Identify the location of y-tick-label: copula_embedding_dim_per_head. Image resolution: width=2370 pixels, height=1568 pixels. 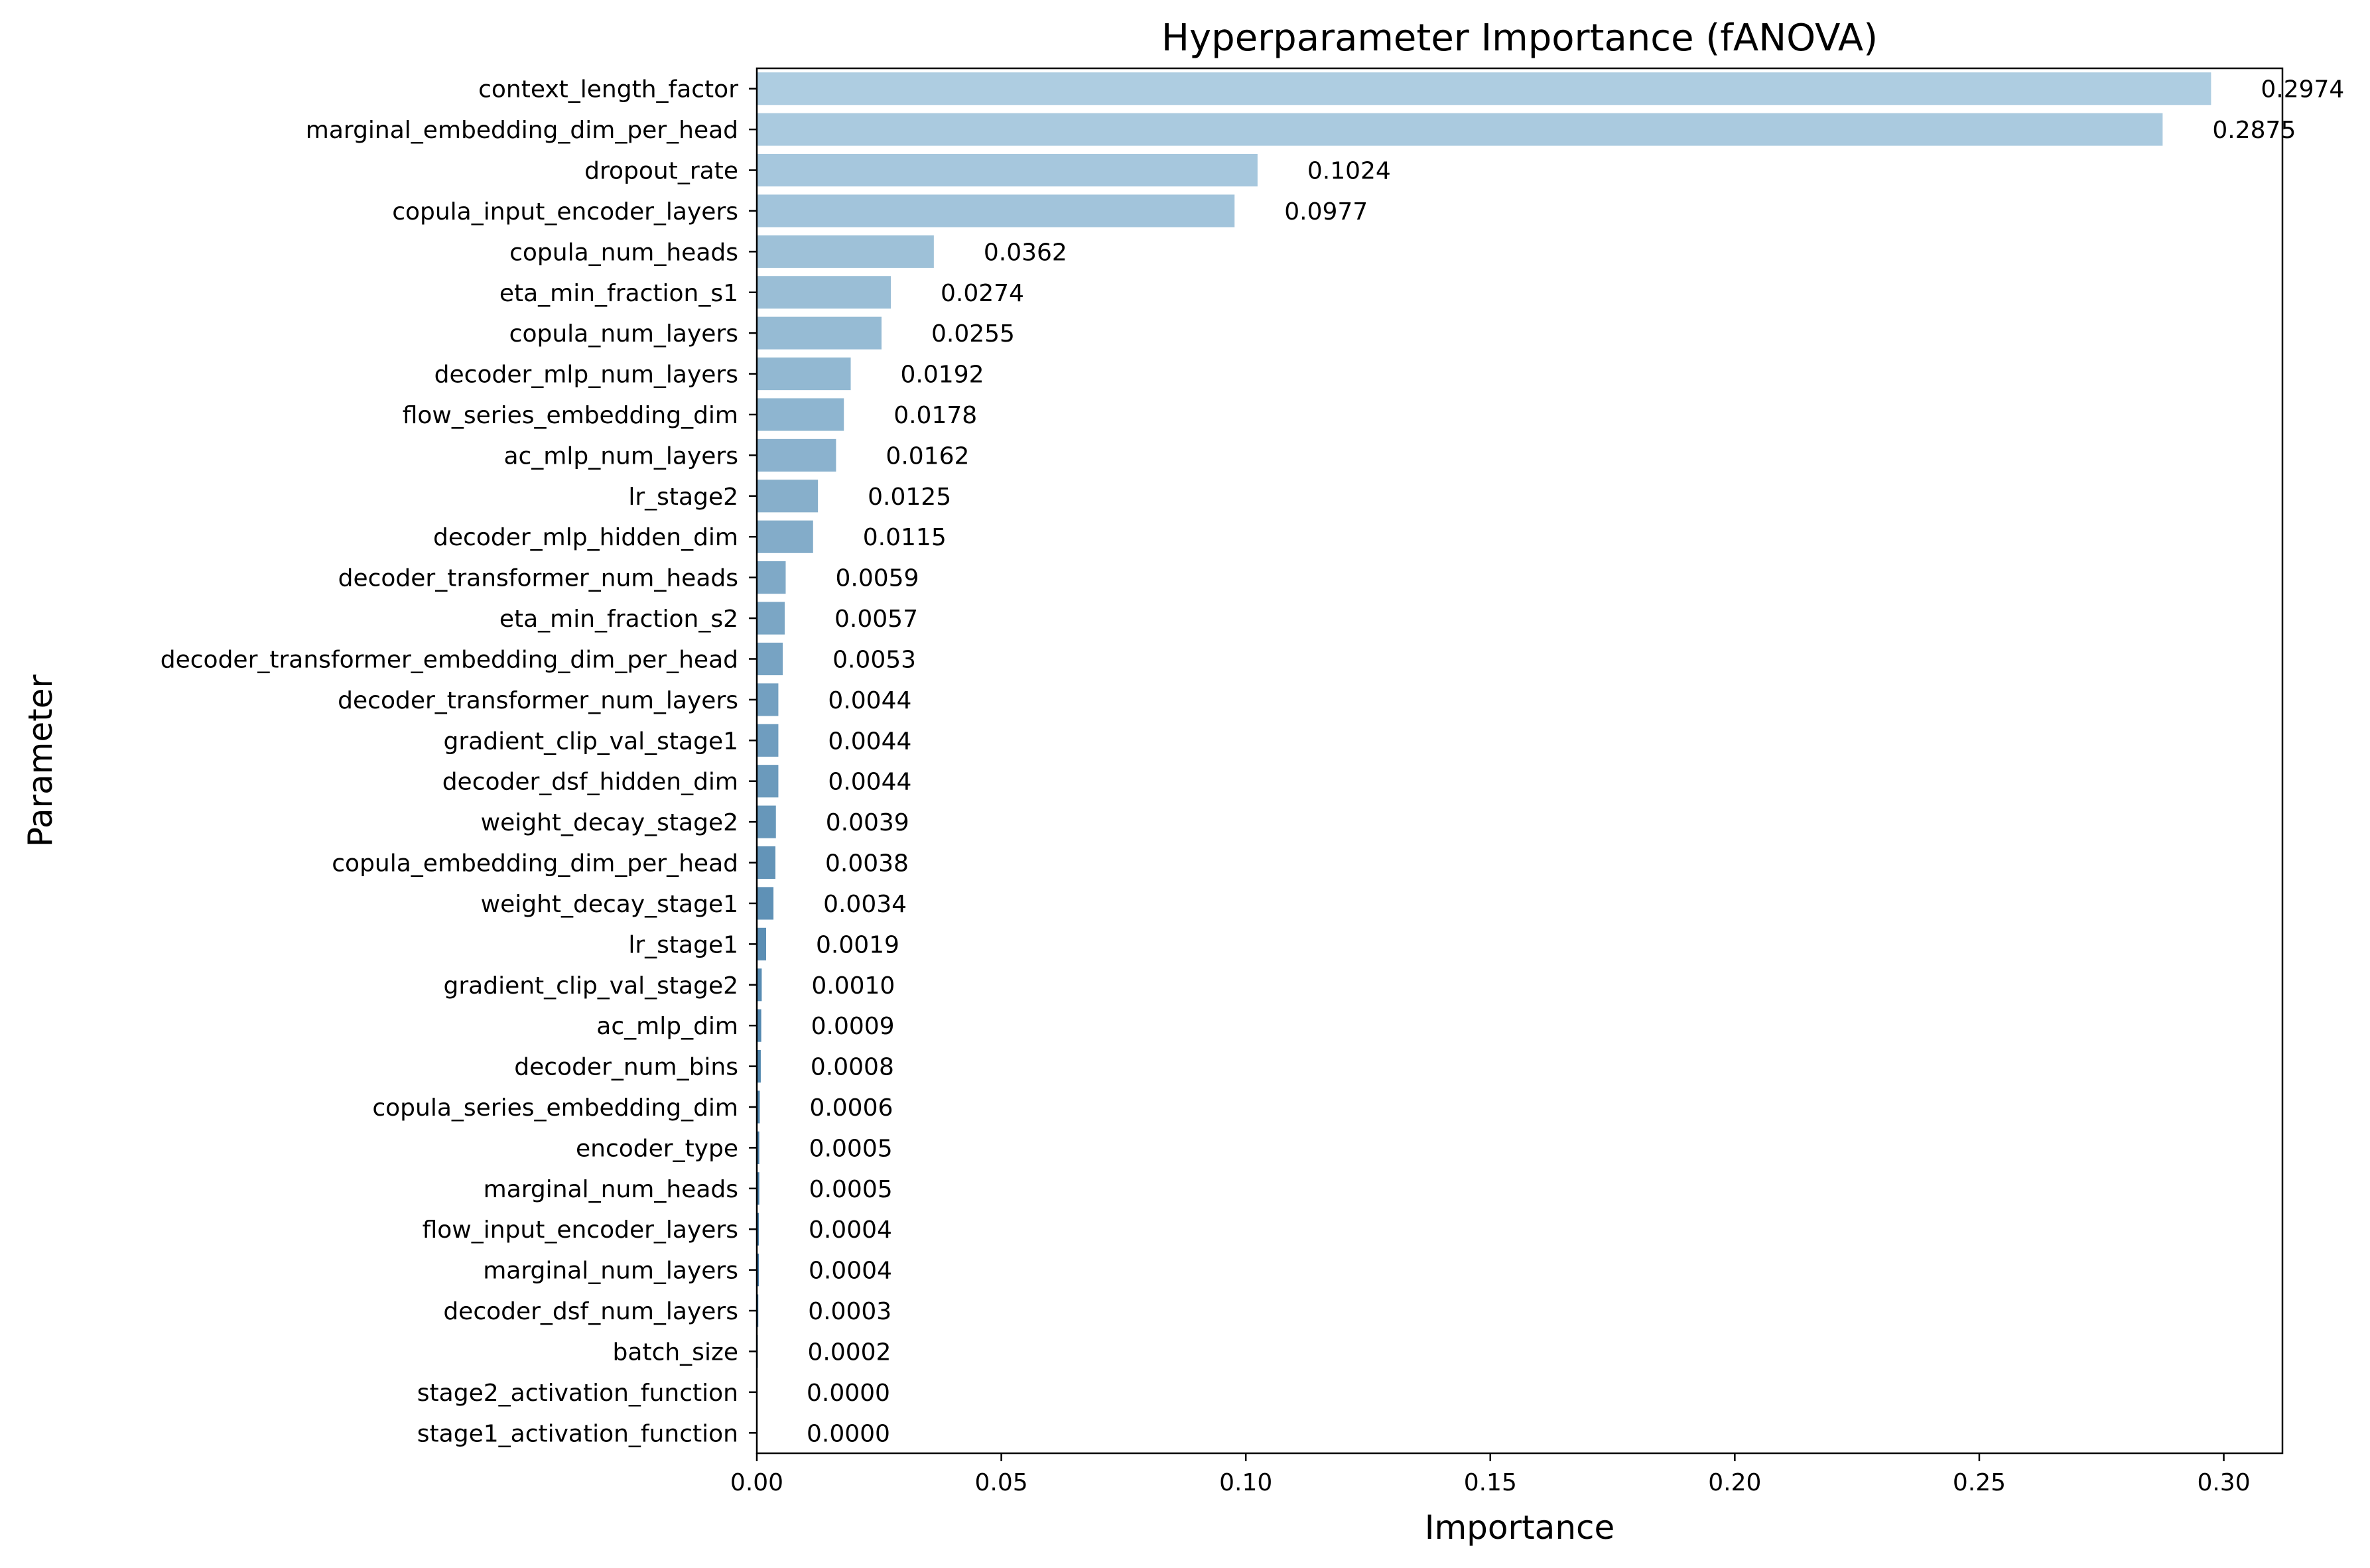
(535, 864).